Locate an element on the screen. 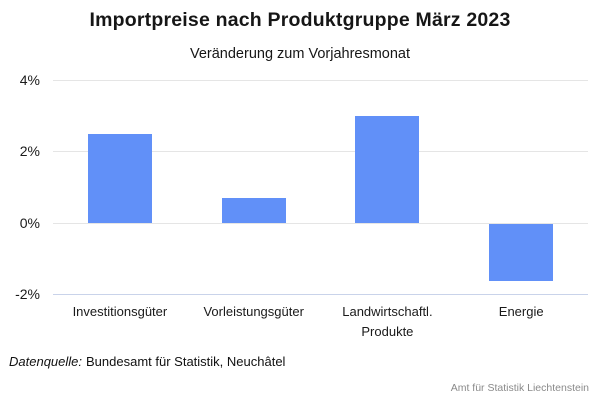 The image size is (600, 400). footer-credit: Amt für Statistik Liechtenstein is located at coordinates (519, 388).